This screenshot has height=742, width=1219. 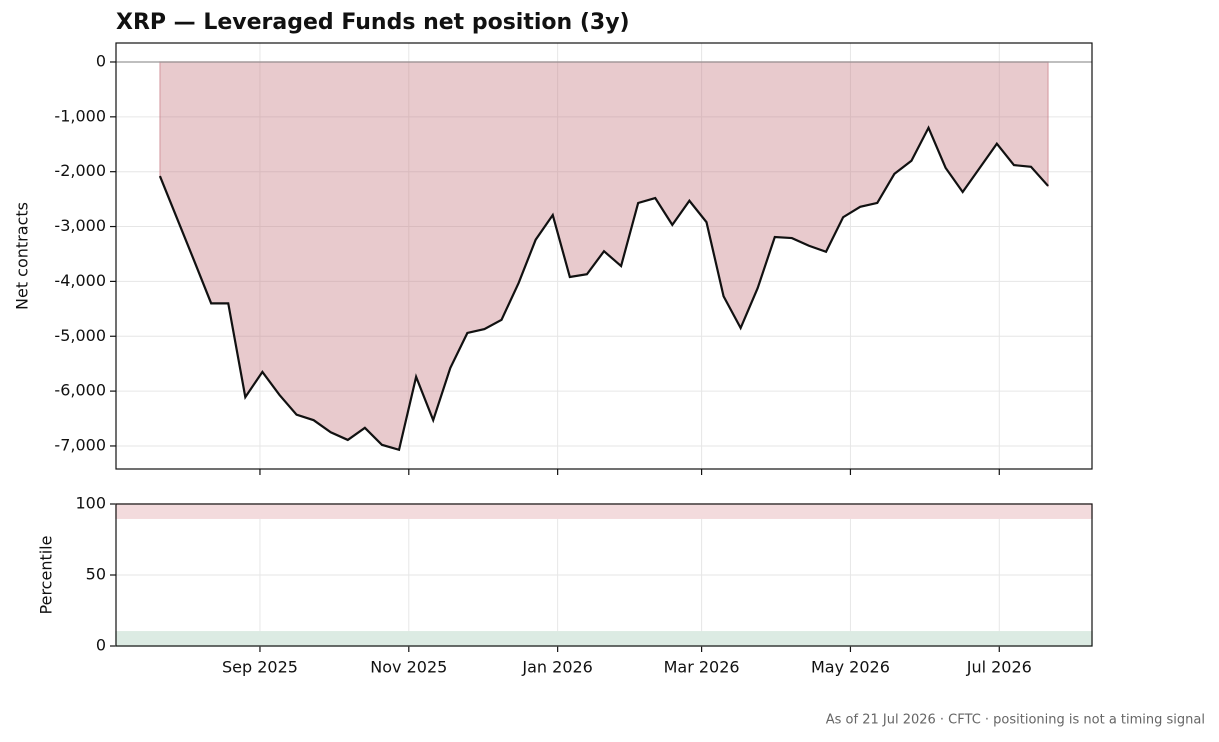 I want to click on x-tick-label: Jul 2026, so click(x=999, y=667).